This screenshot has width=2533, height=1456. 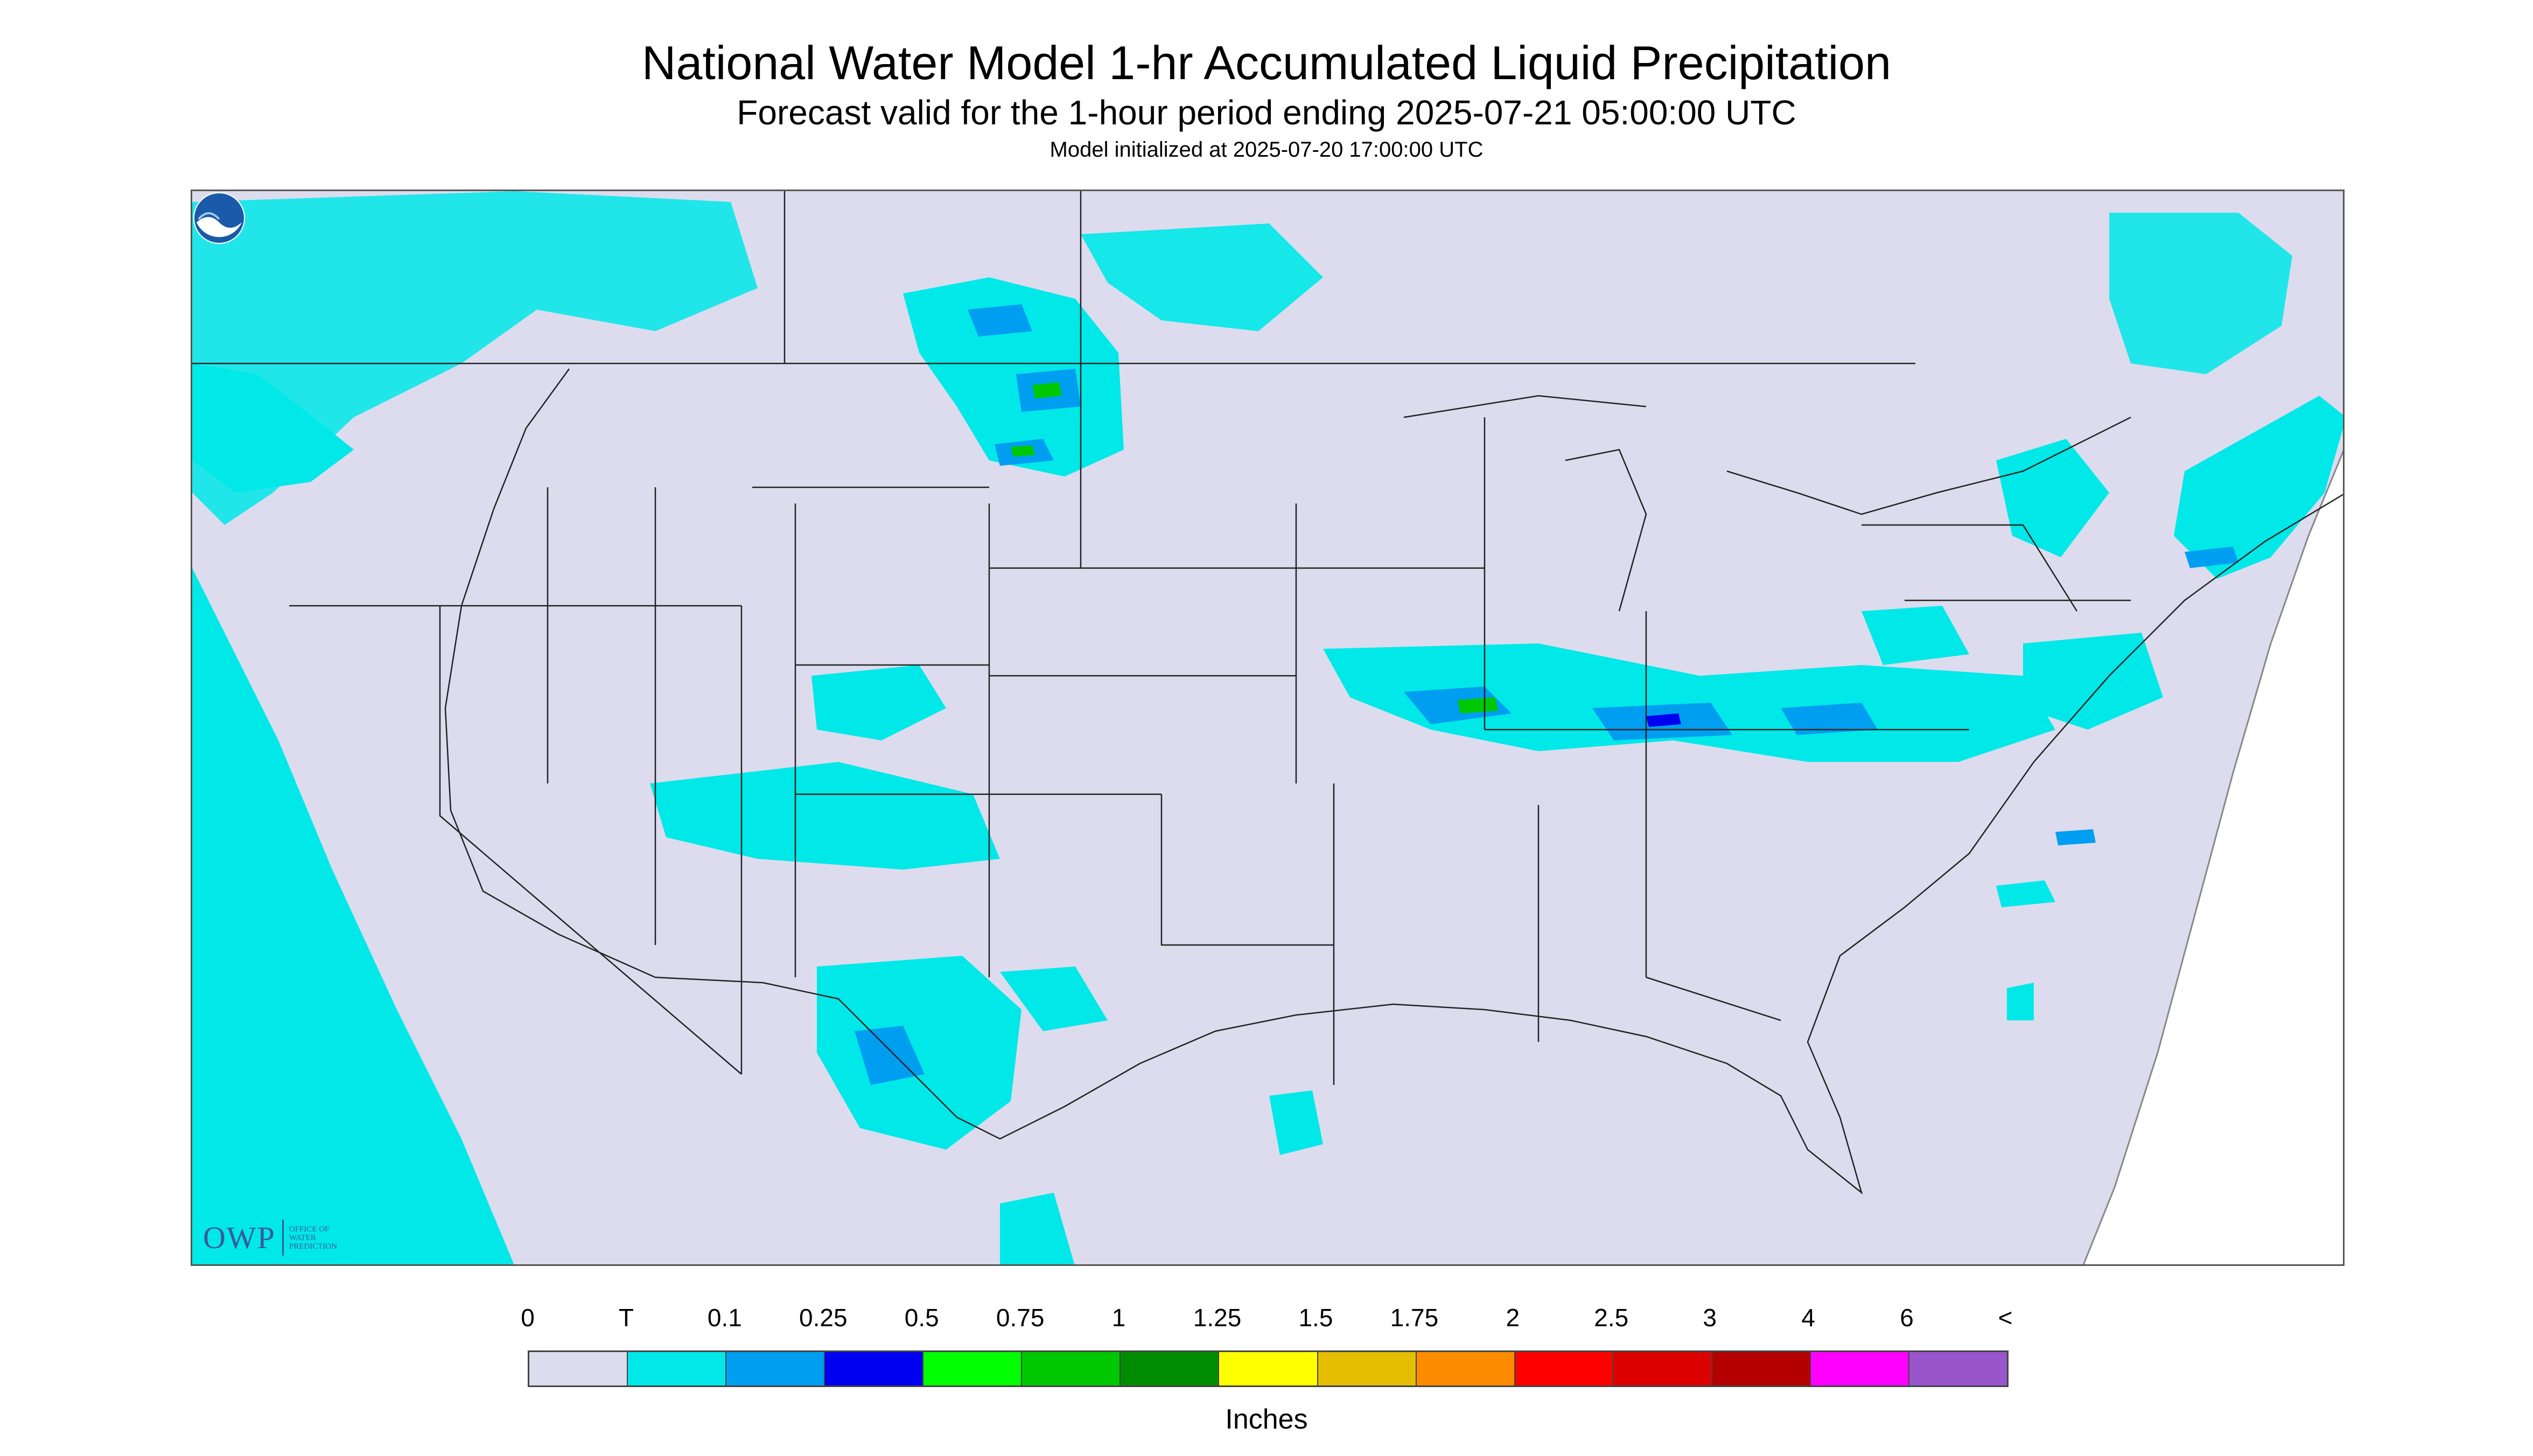 What do you see at coordinates (1808, 1318) in the screenshot?
I see `legend-label: 4` at bounding box center [1808, 1318].